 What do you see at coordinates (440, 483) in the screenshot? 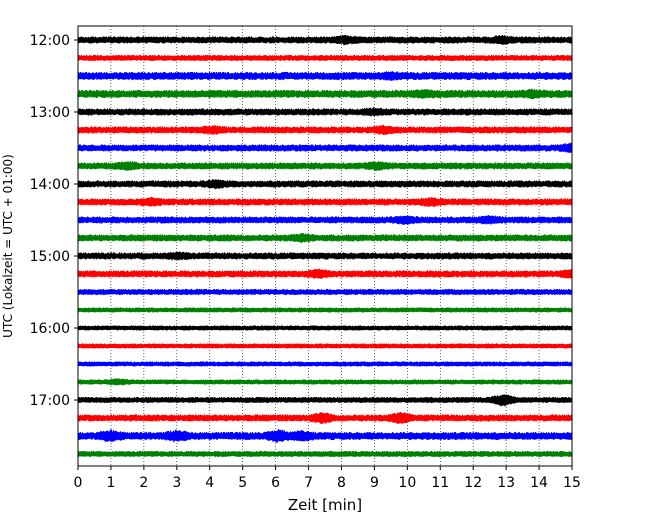
I see `x-tick-label: 11` at bounding box center [440, 483].